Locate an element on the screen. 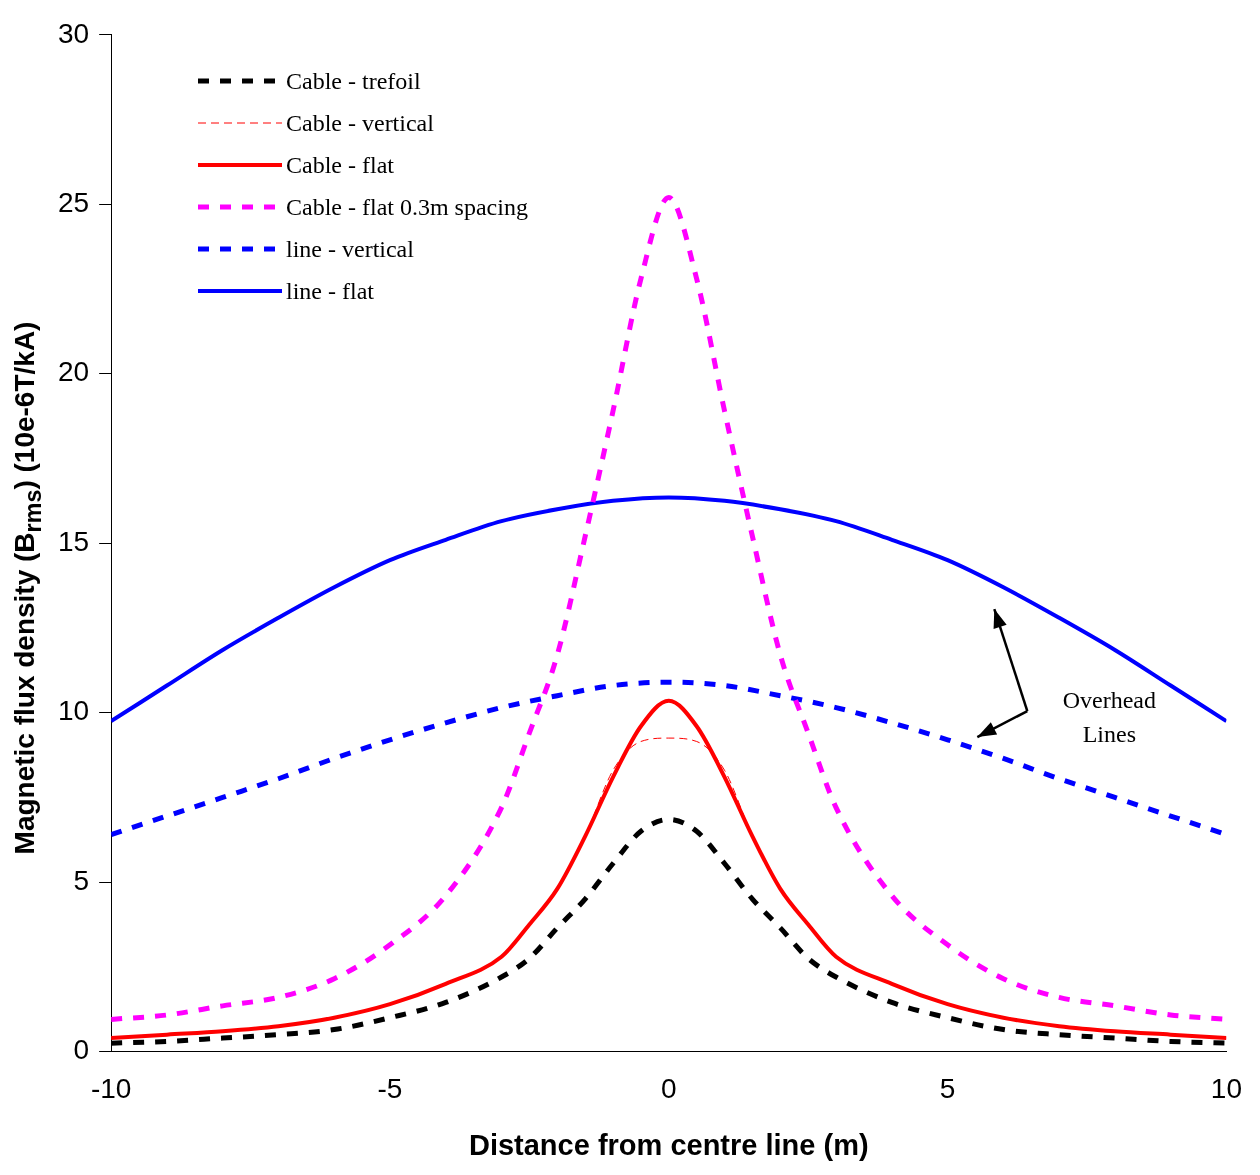 The image size is (1260, 1175). x-tick-label: 5 is located at coordinates (947, 1089).